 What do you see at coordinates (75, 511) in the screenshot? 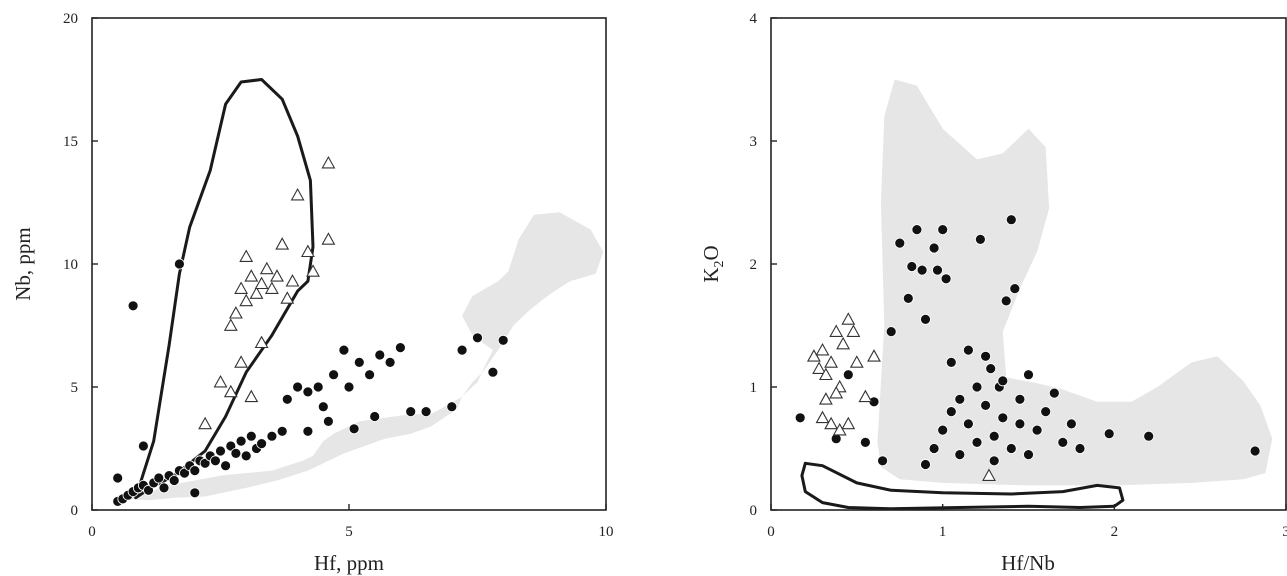
I see `y-tick-label: 0` at bounding box center [75, 511].